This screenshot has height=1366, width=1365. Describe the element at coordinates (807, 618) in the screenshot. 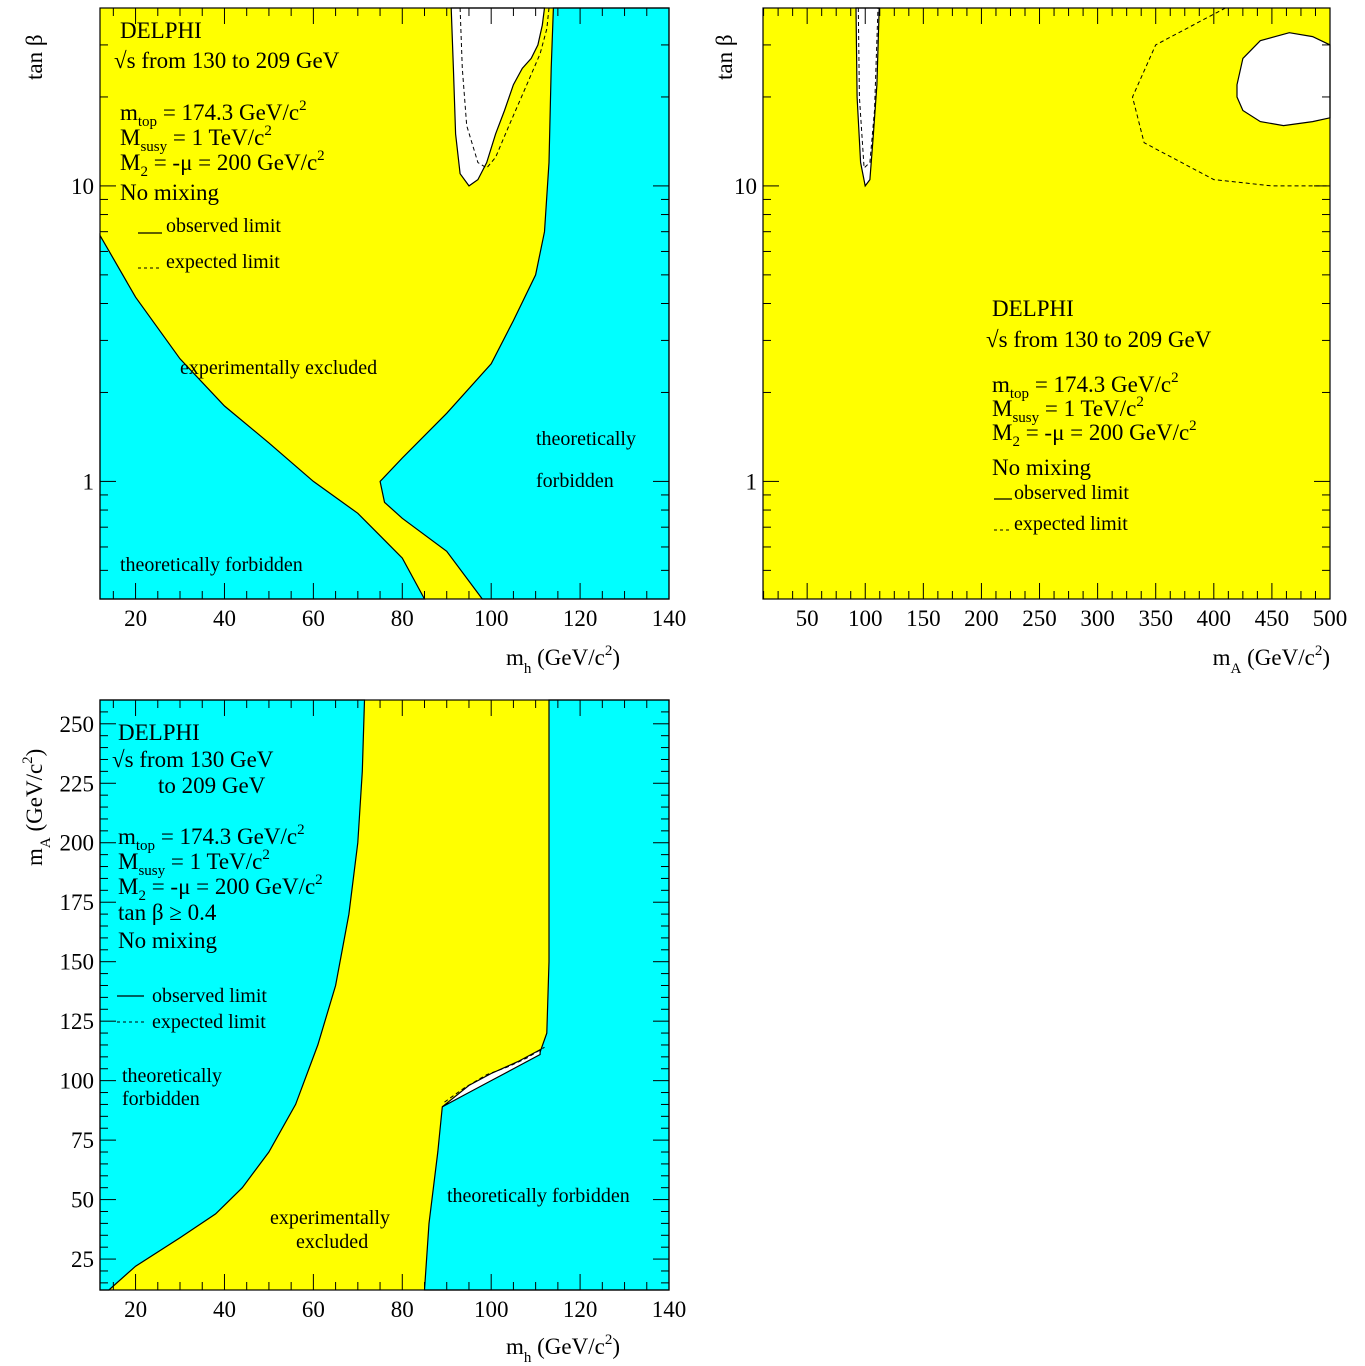

I see `x-tick-label: 50` at that location.